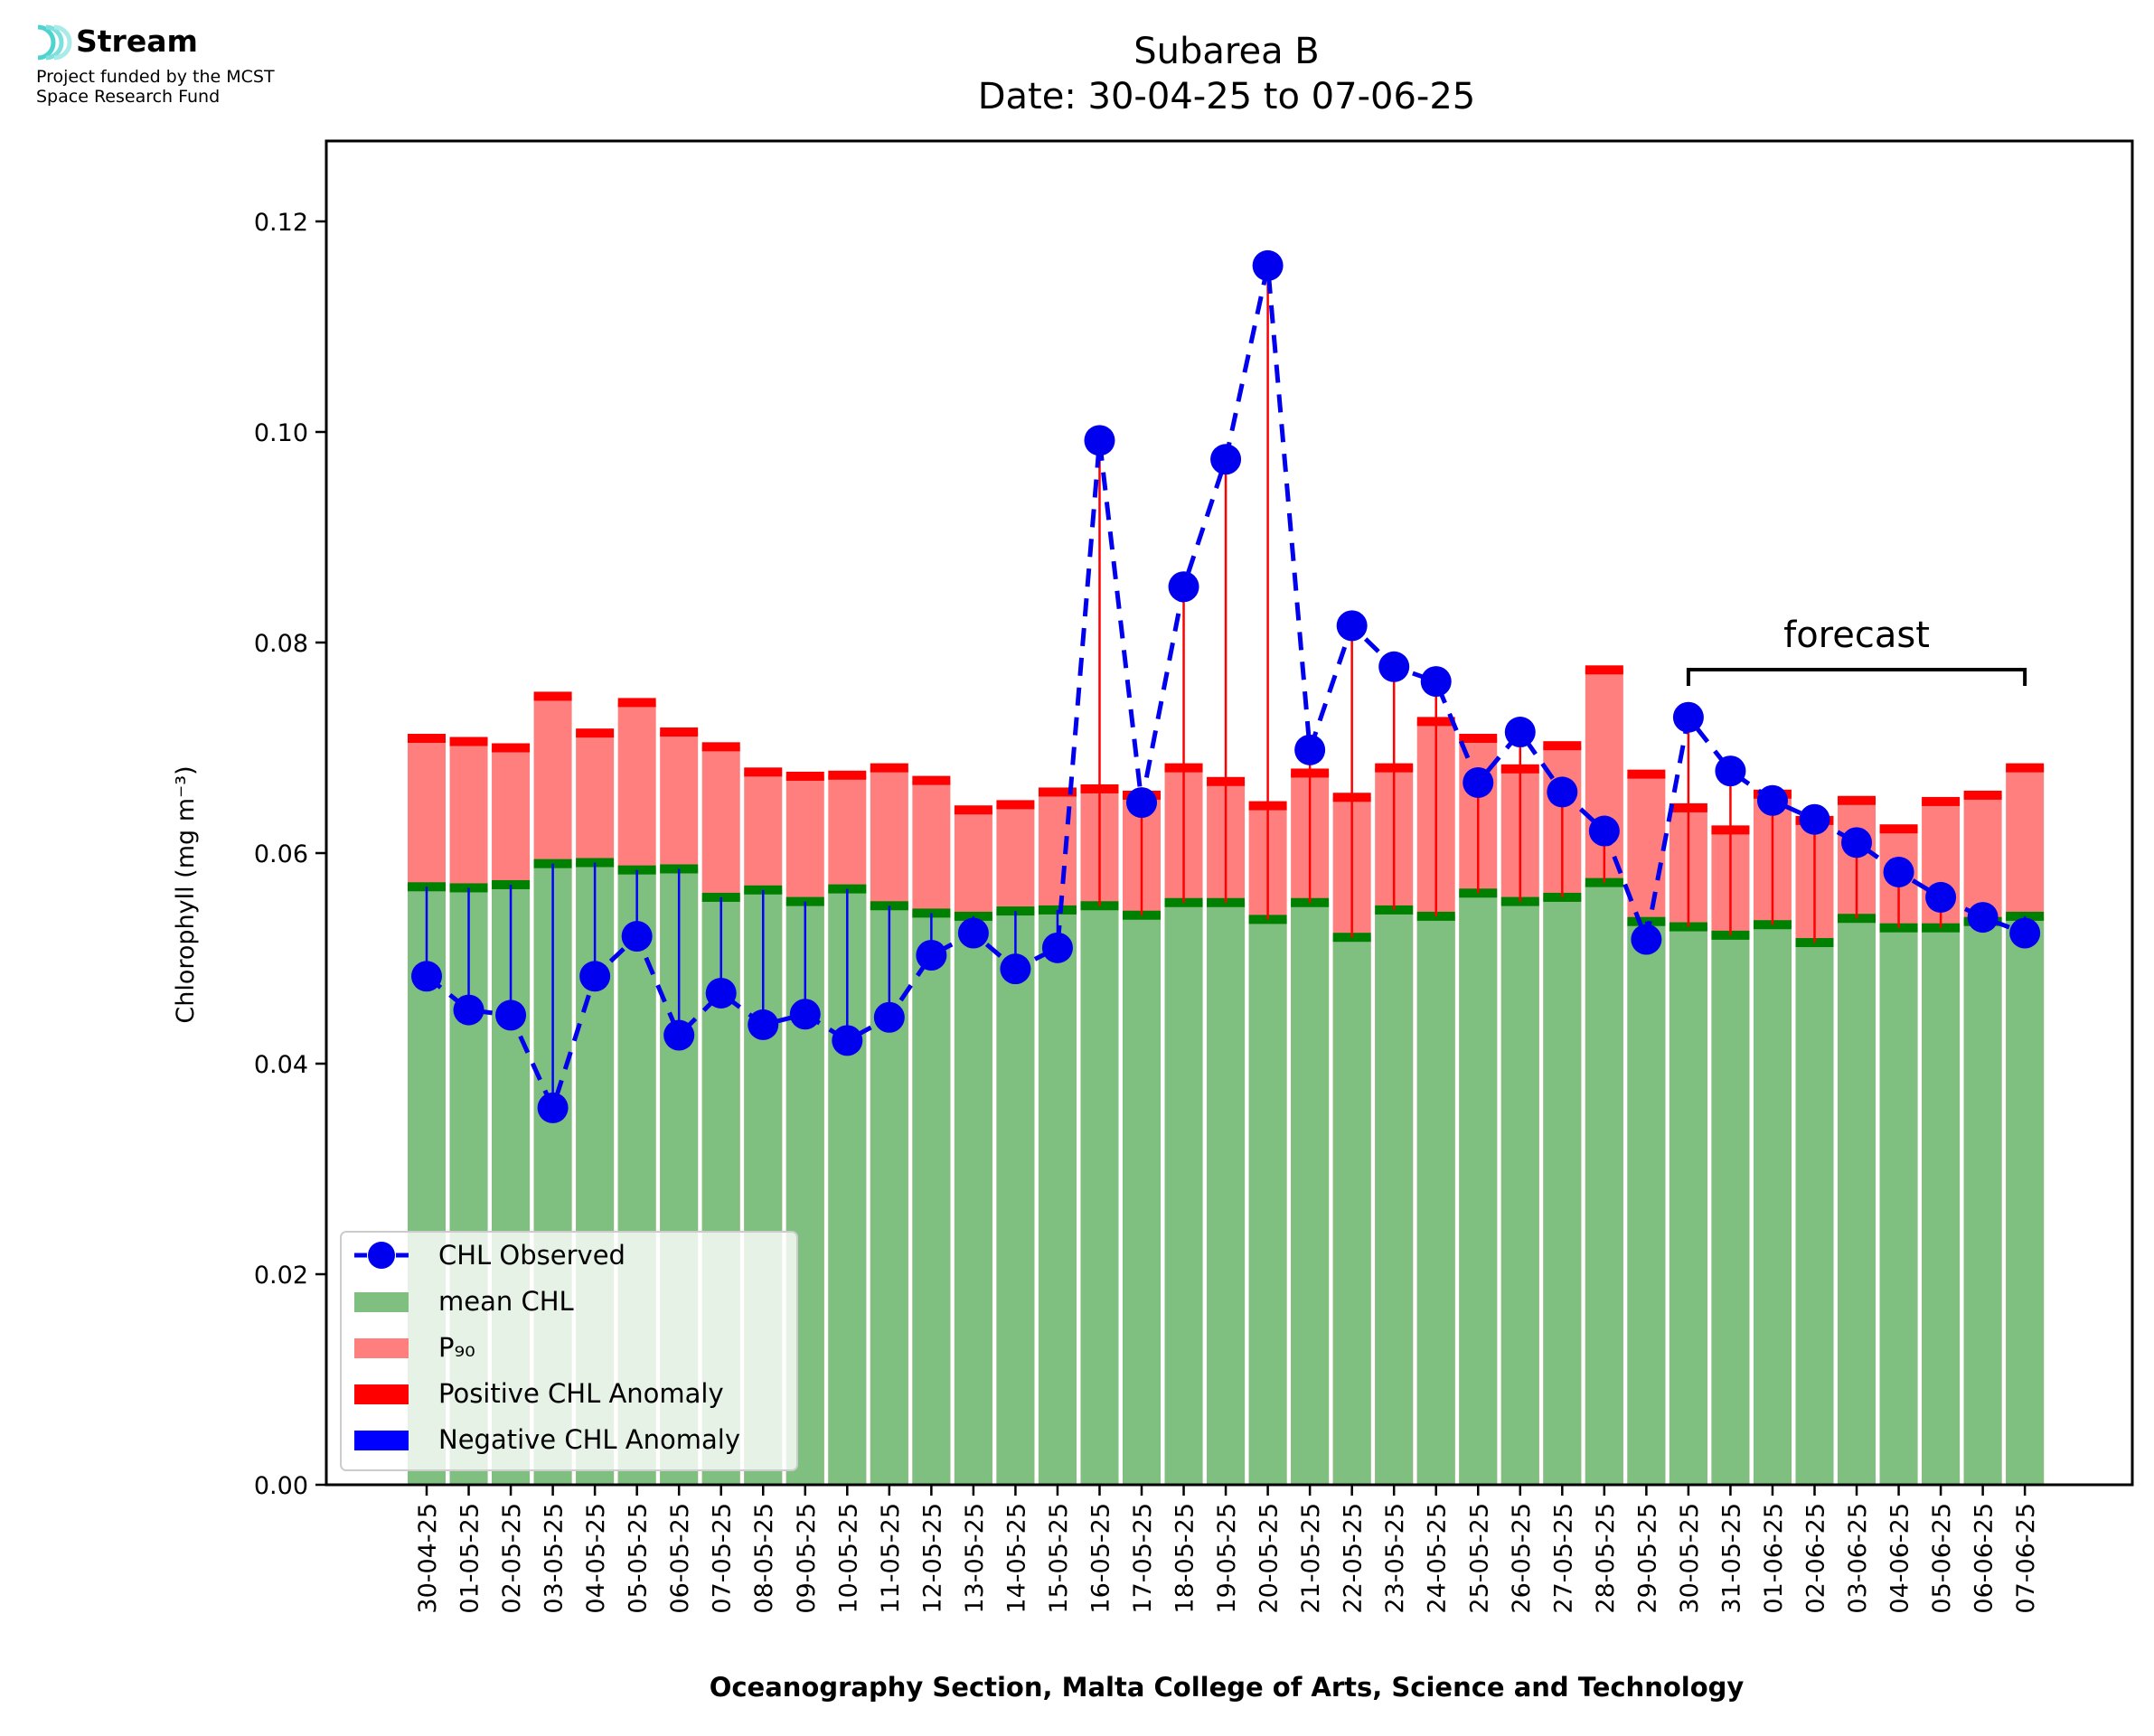  I want to click on legend-item-negative-anomaly: Negative CHL Anomaly, so click(547, 1439).